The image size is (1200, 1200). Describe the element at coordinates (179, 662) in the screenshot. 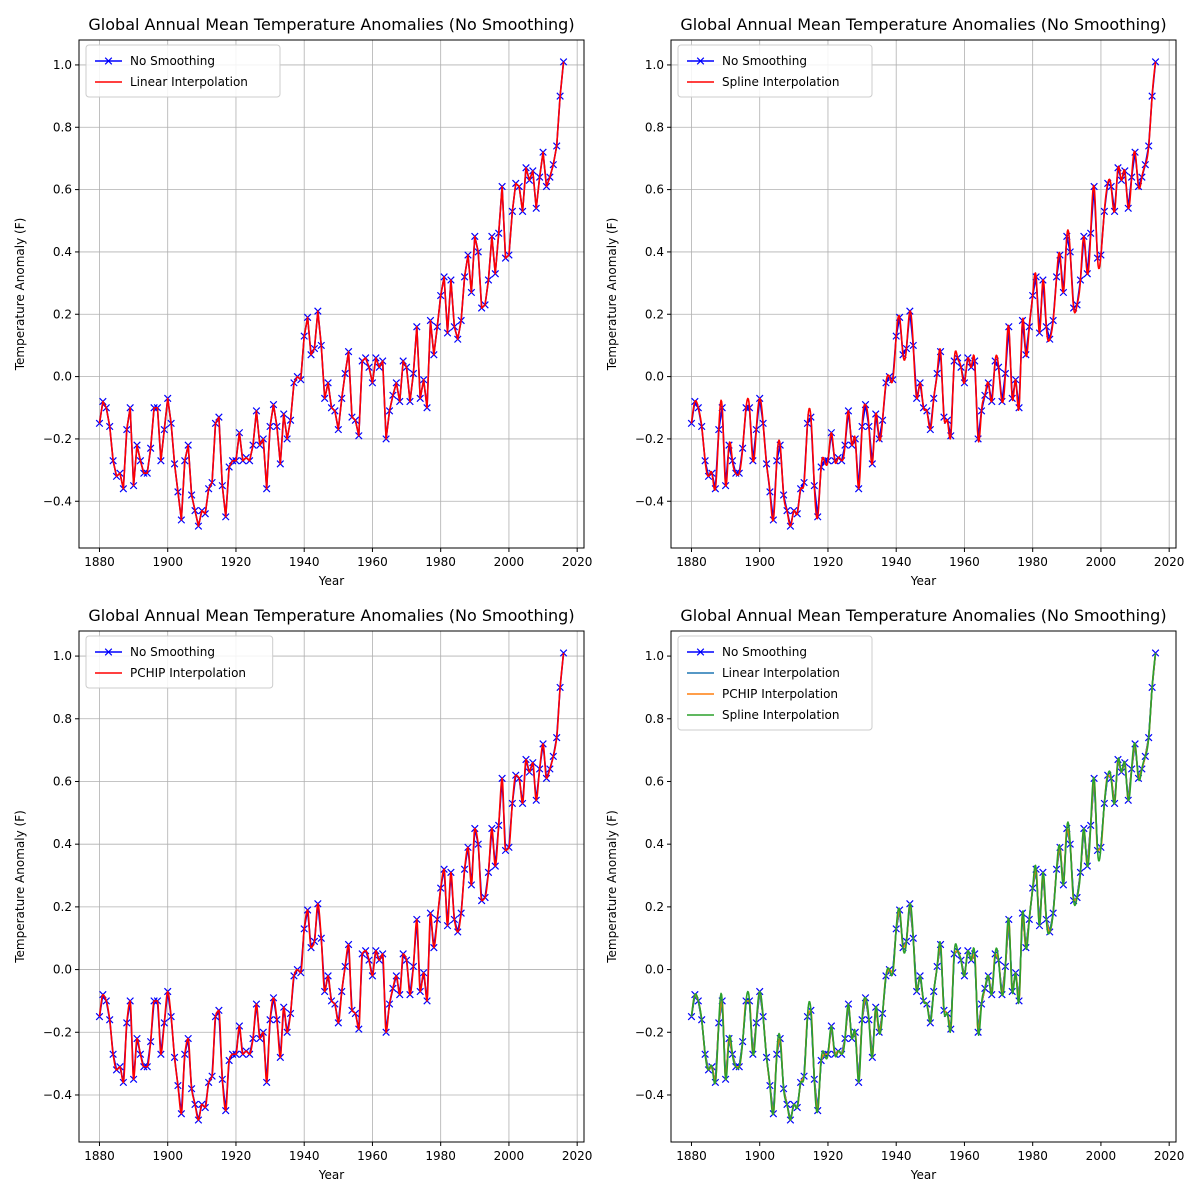

I see `legend: No Smoothing PCHIP Interpolation` at that location.